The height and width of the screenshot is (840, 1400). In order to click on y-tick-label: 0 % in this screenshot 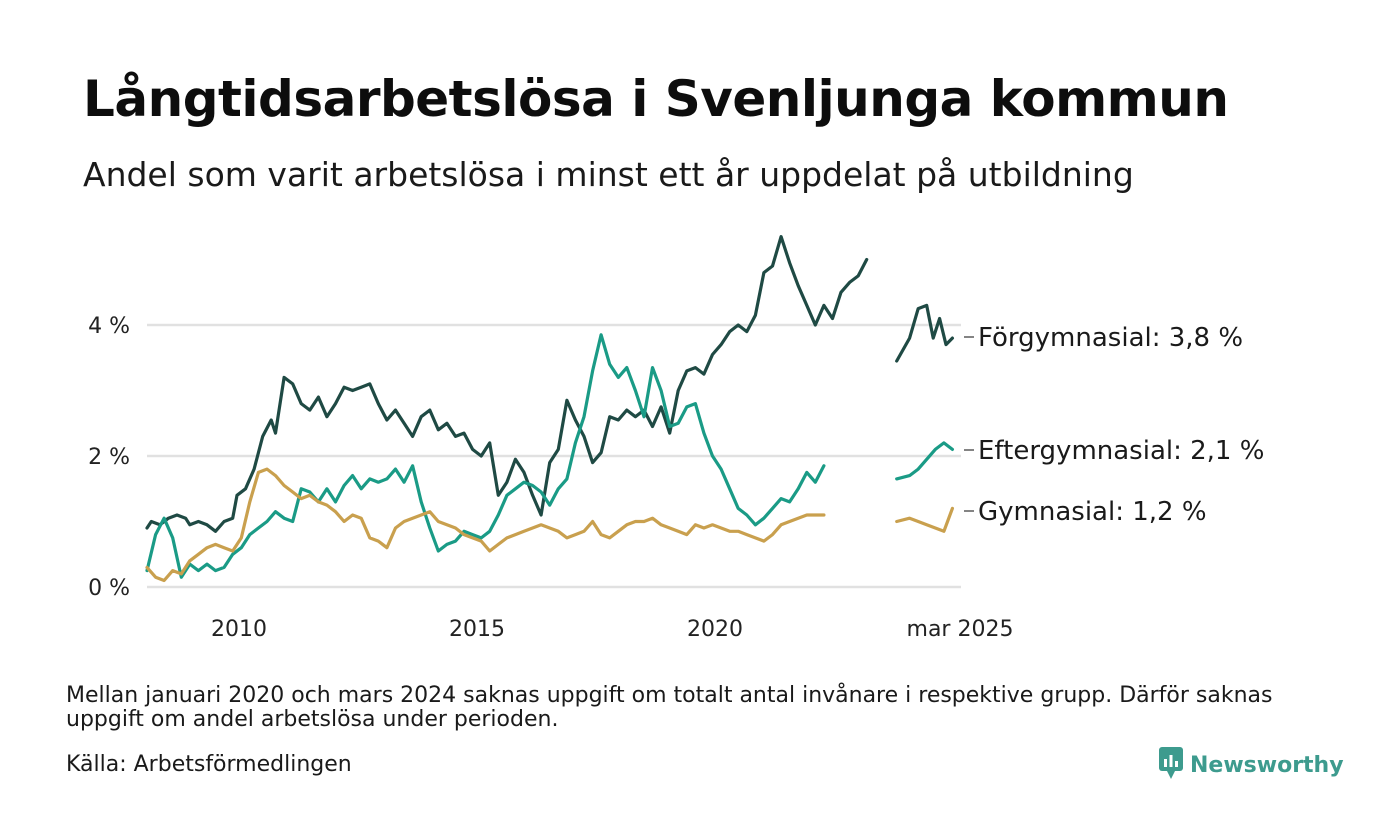, I will do `click(109, 588)`.